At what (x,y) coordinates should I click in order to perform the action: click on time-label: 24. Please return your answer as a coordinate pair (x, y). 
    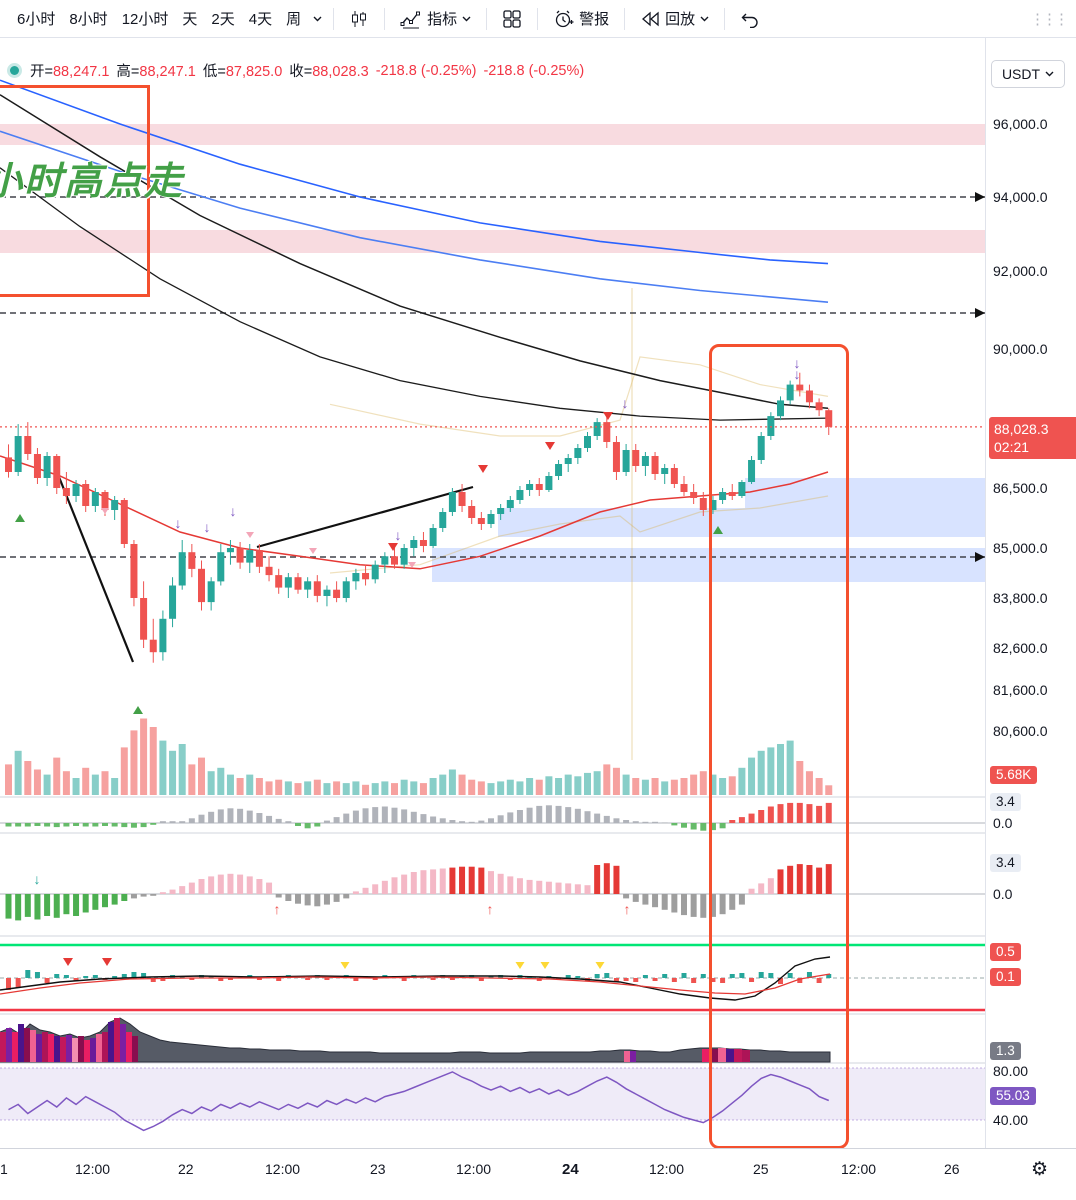
    Looking at the image, I should click on (570, 1169).